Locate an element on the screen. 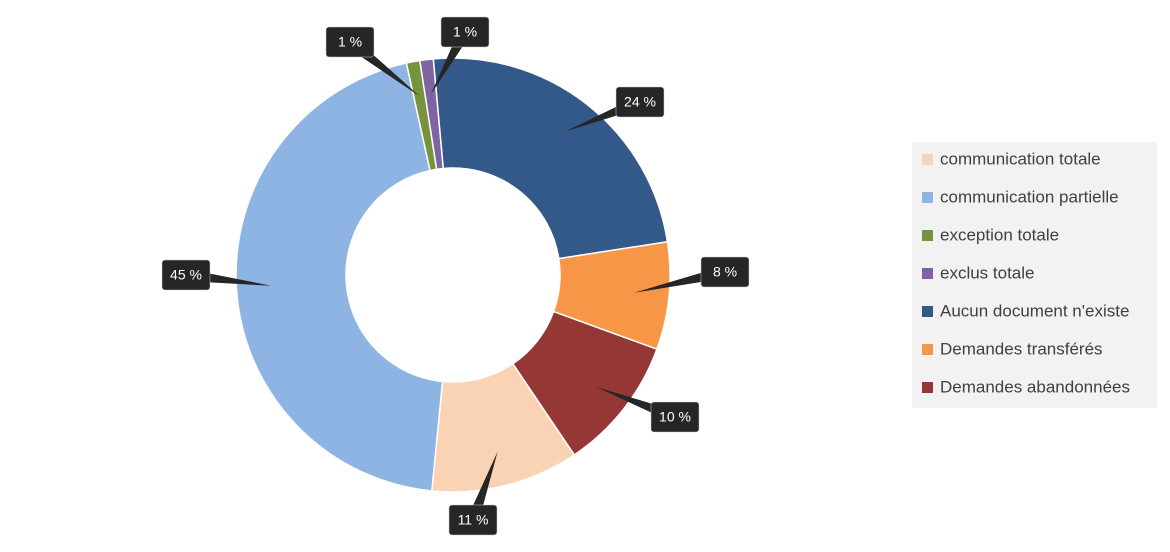 Image resolution: width=1170 pixels, height=552 pixels. value-label: 11 % is located at coordinates (473, 520).